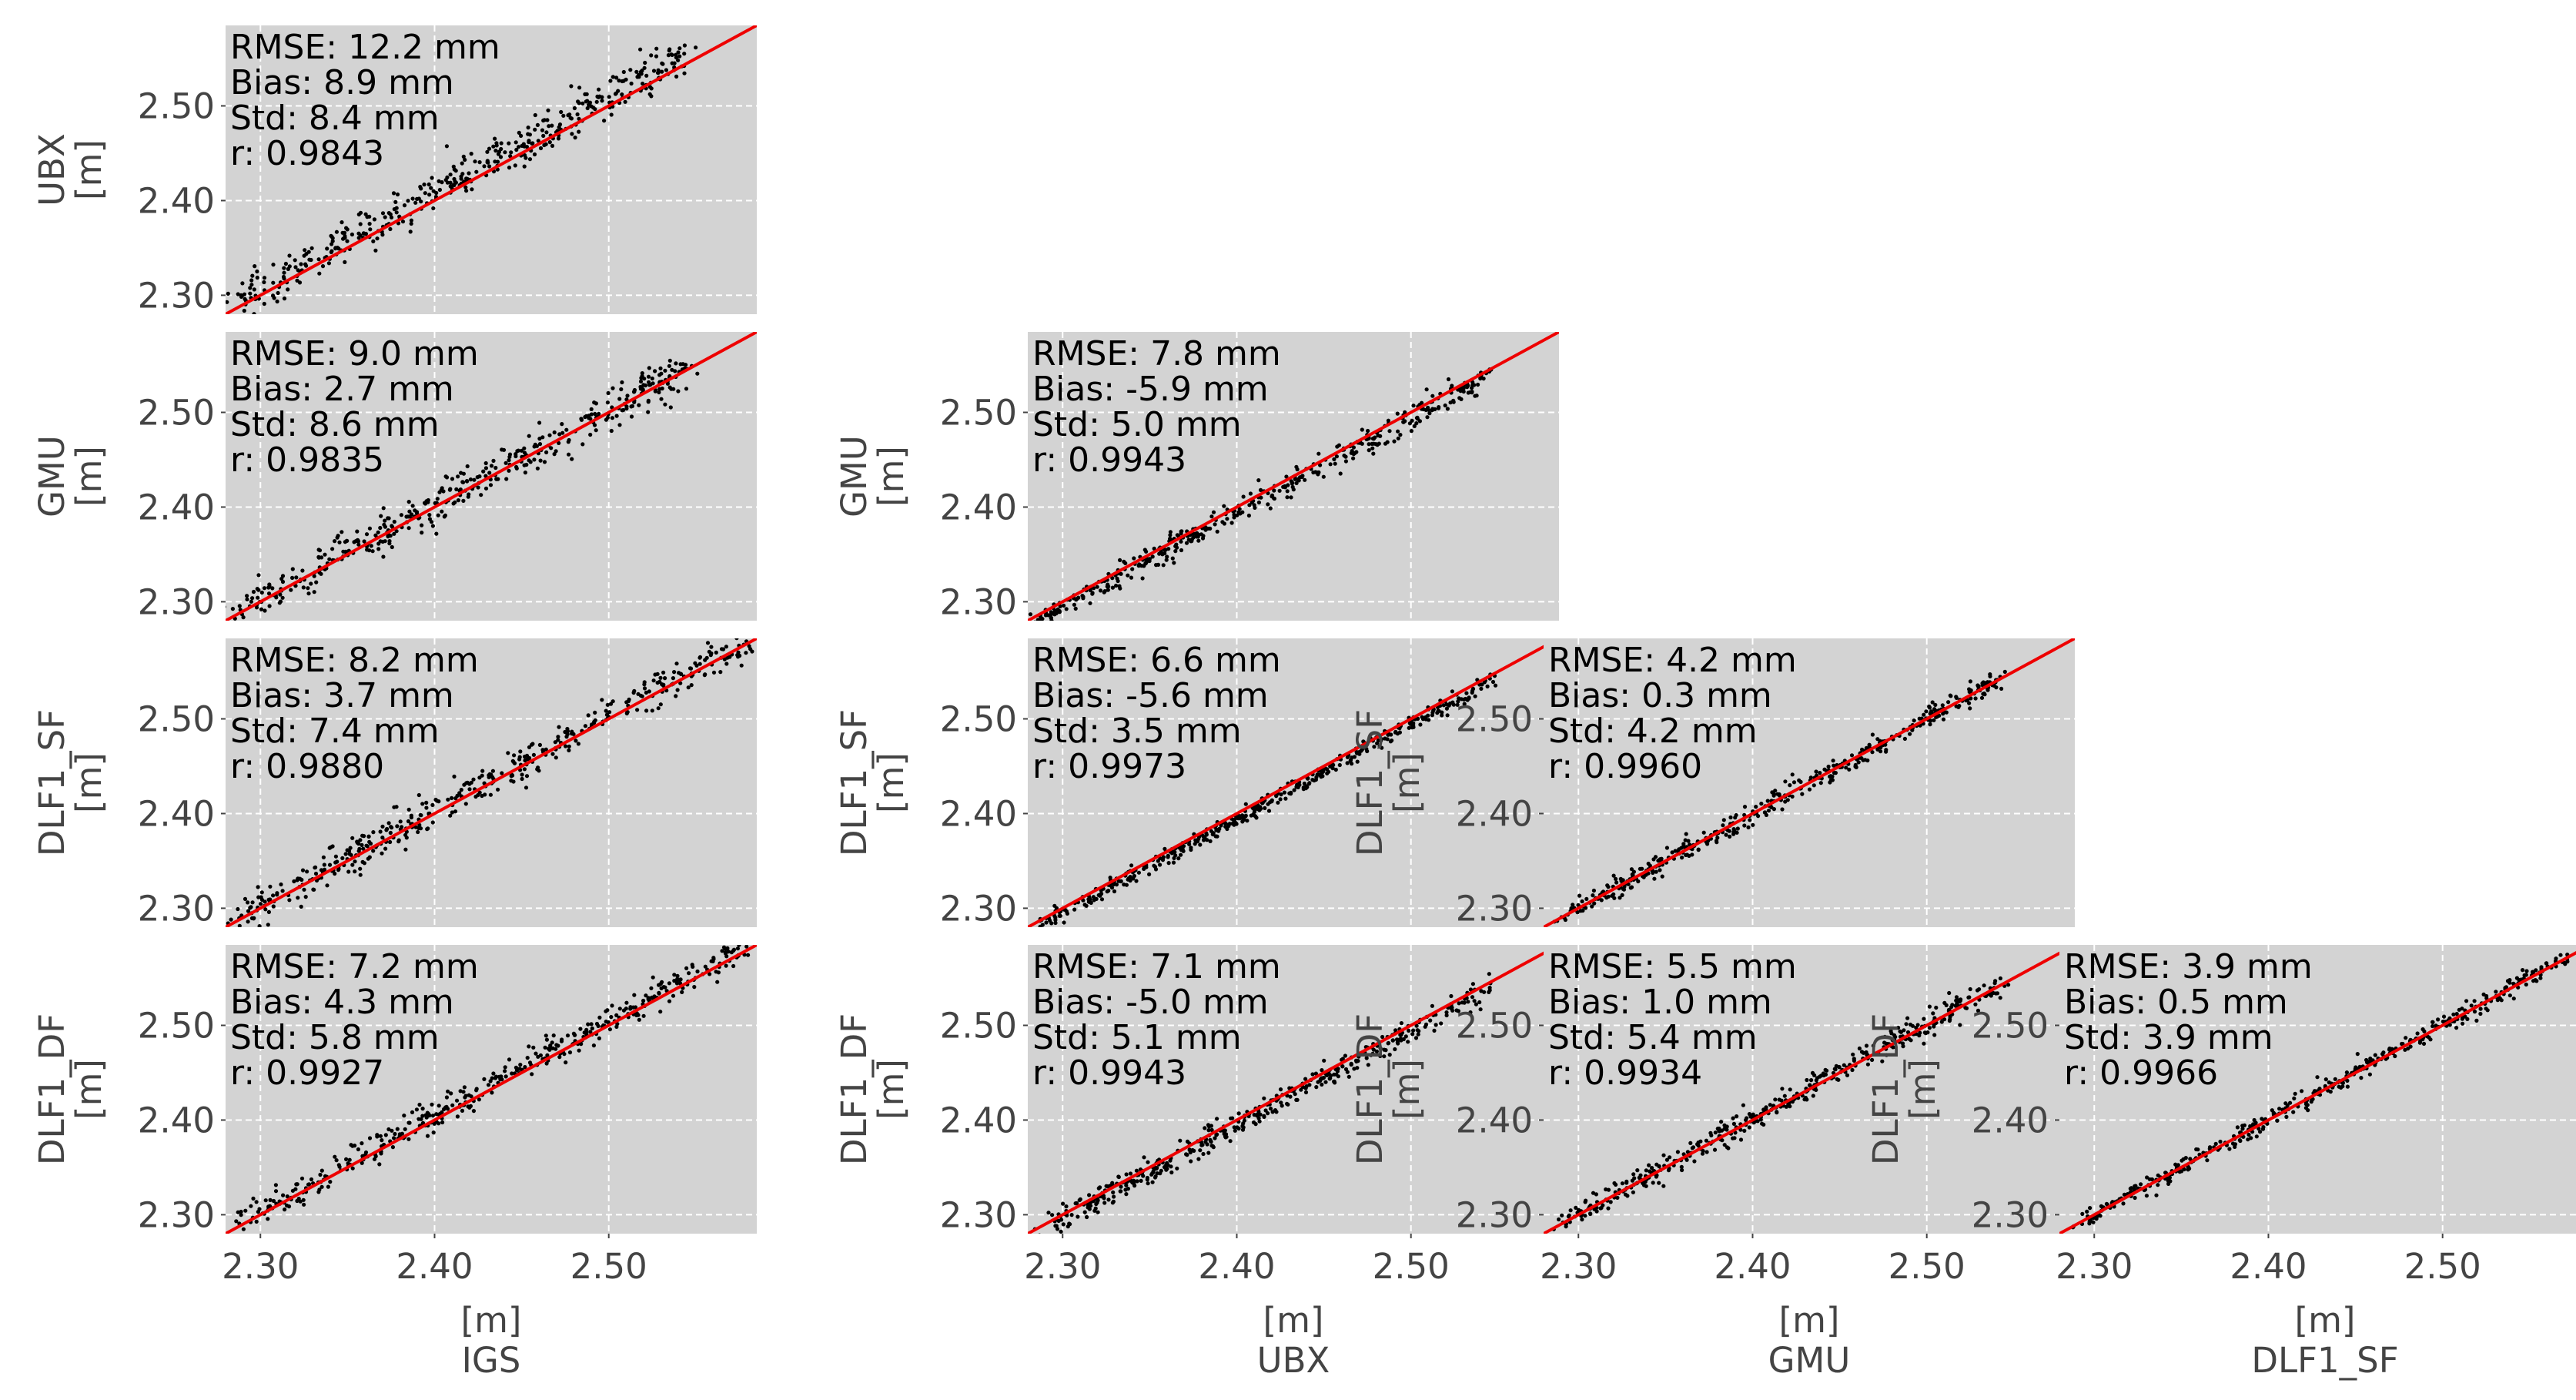 The image size is (2576, 1400). Describe the element at coordinates (177, 813) in the screenshot. I see `y-tick-label: 2.40` at that location.